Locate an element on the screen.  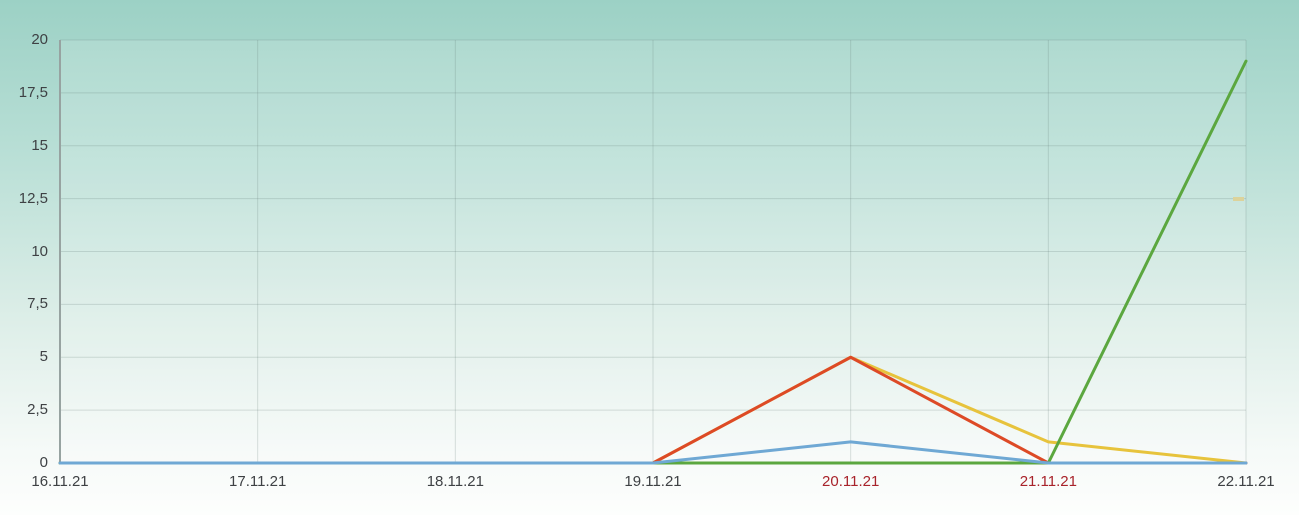
y-tick-label: 7,5 is located at coordinates (37, 304).